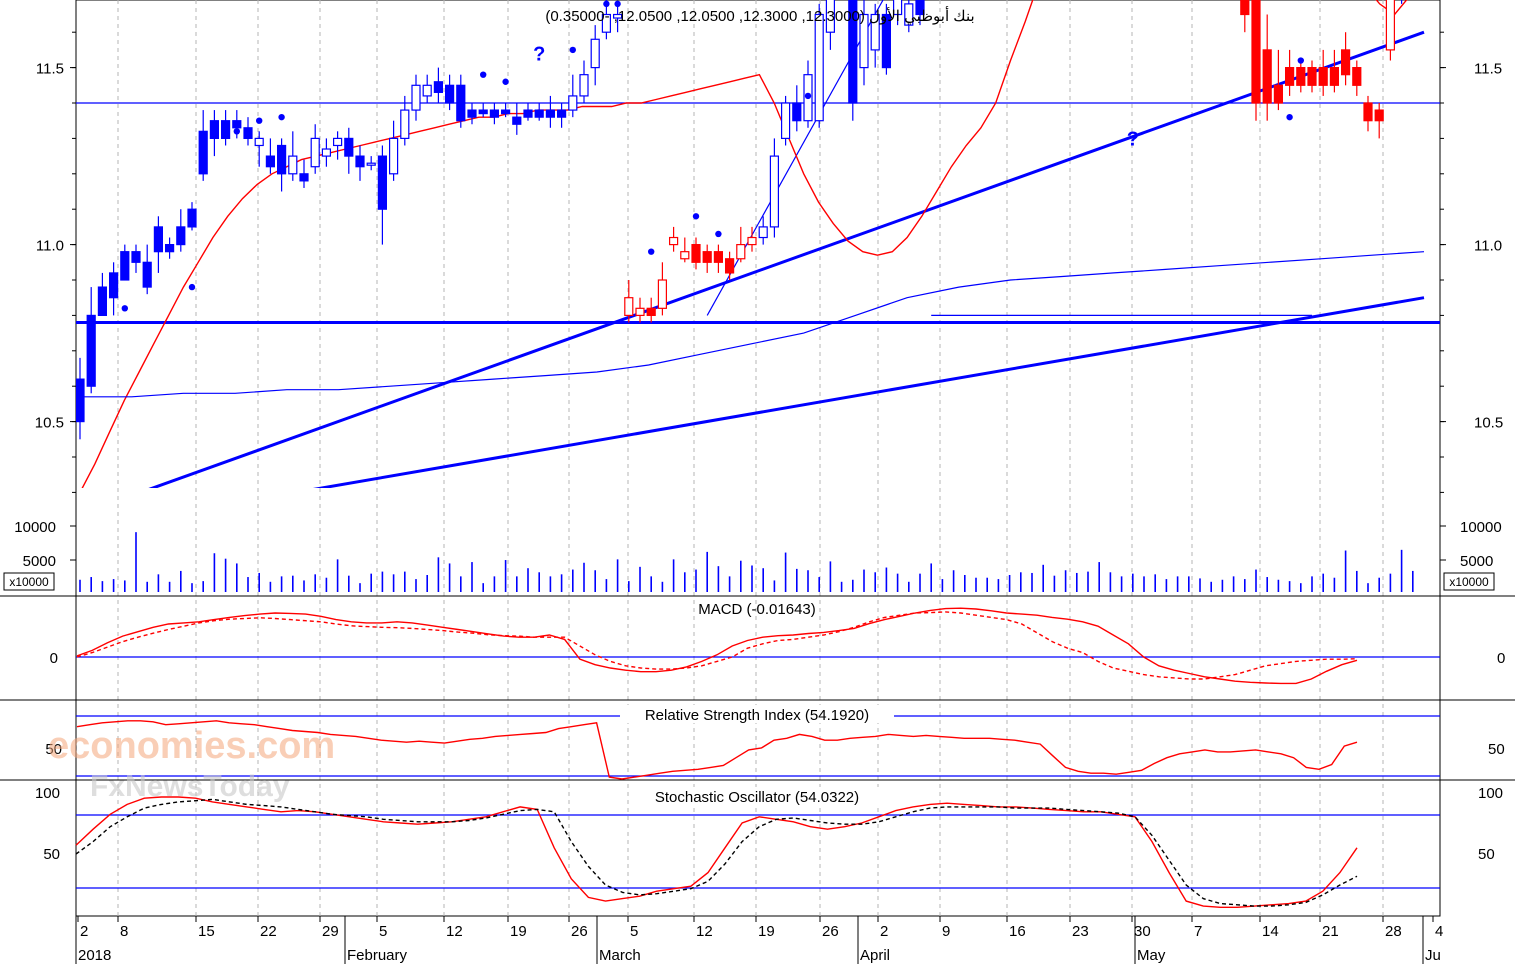 The width and height of the screenshot is (1515, 964). What do you see at coordinates (330, 931) in the screenshot?
I see `x-day-label: 29` at bounding box center [330, 931].